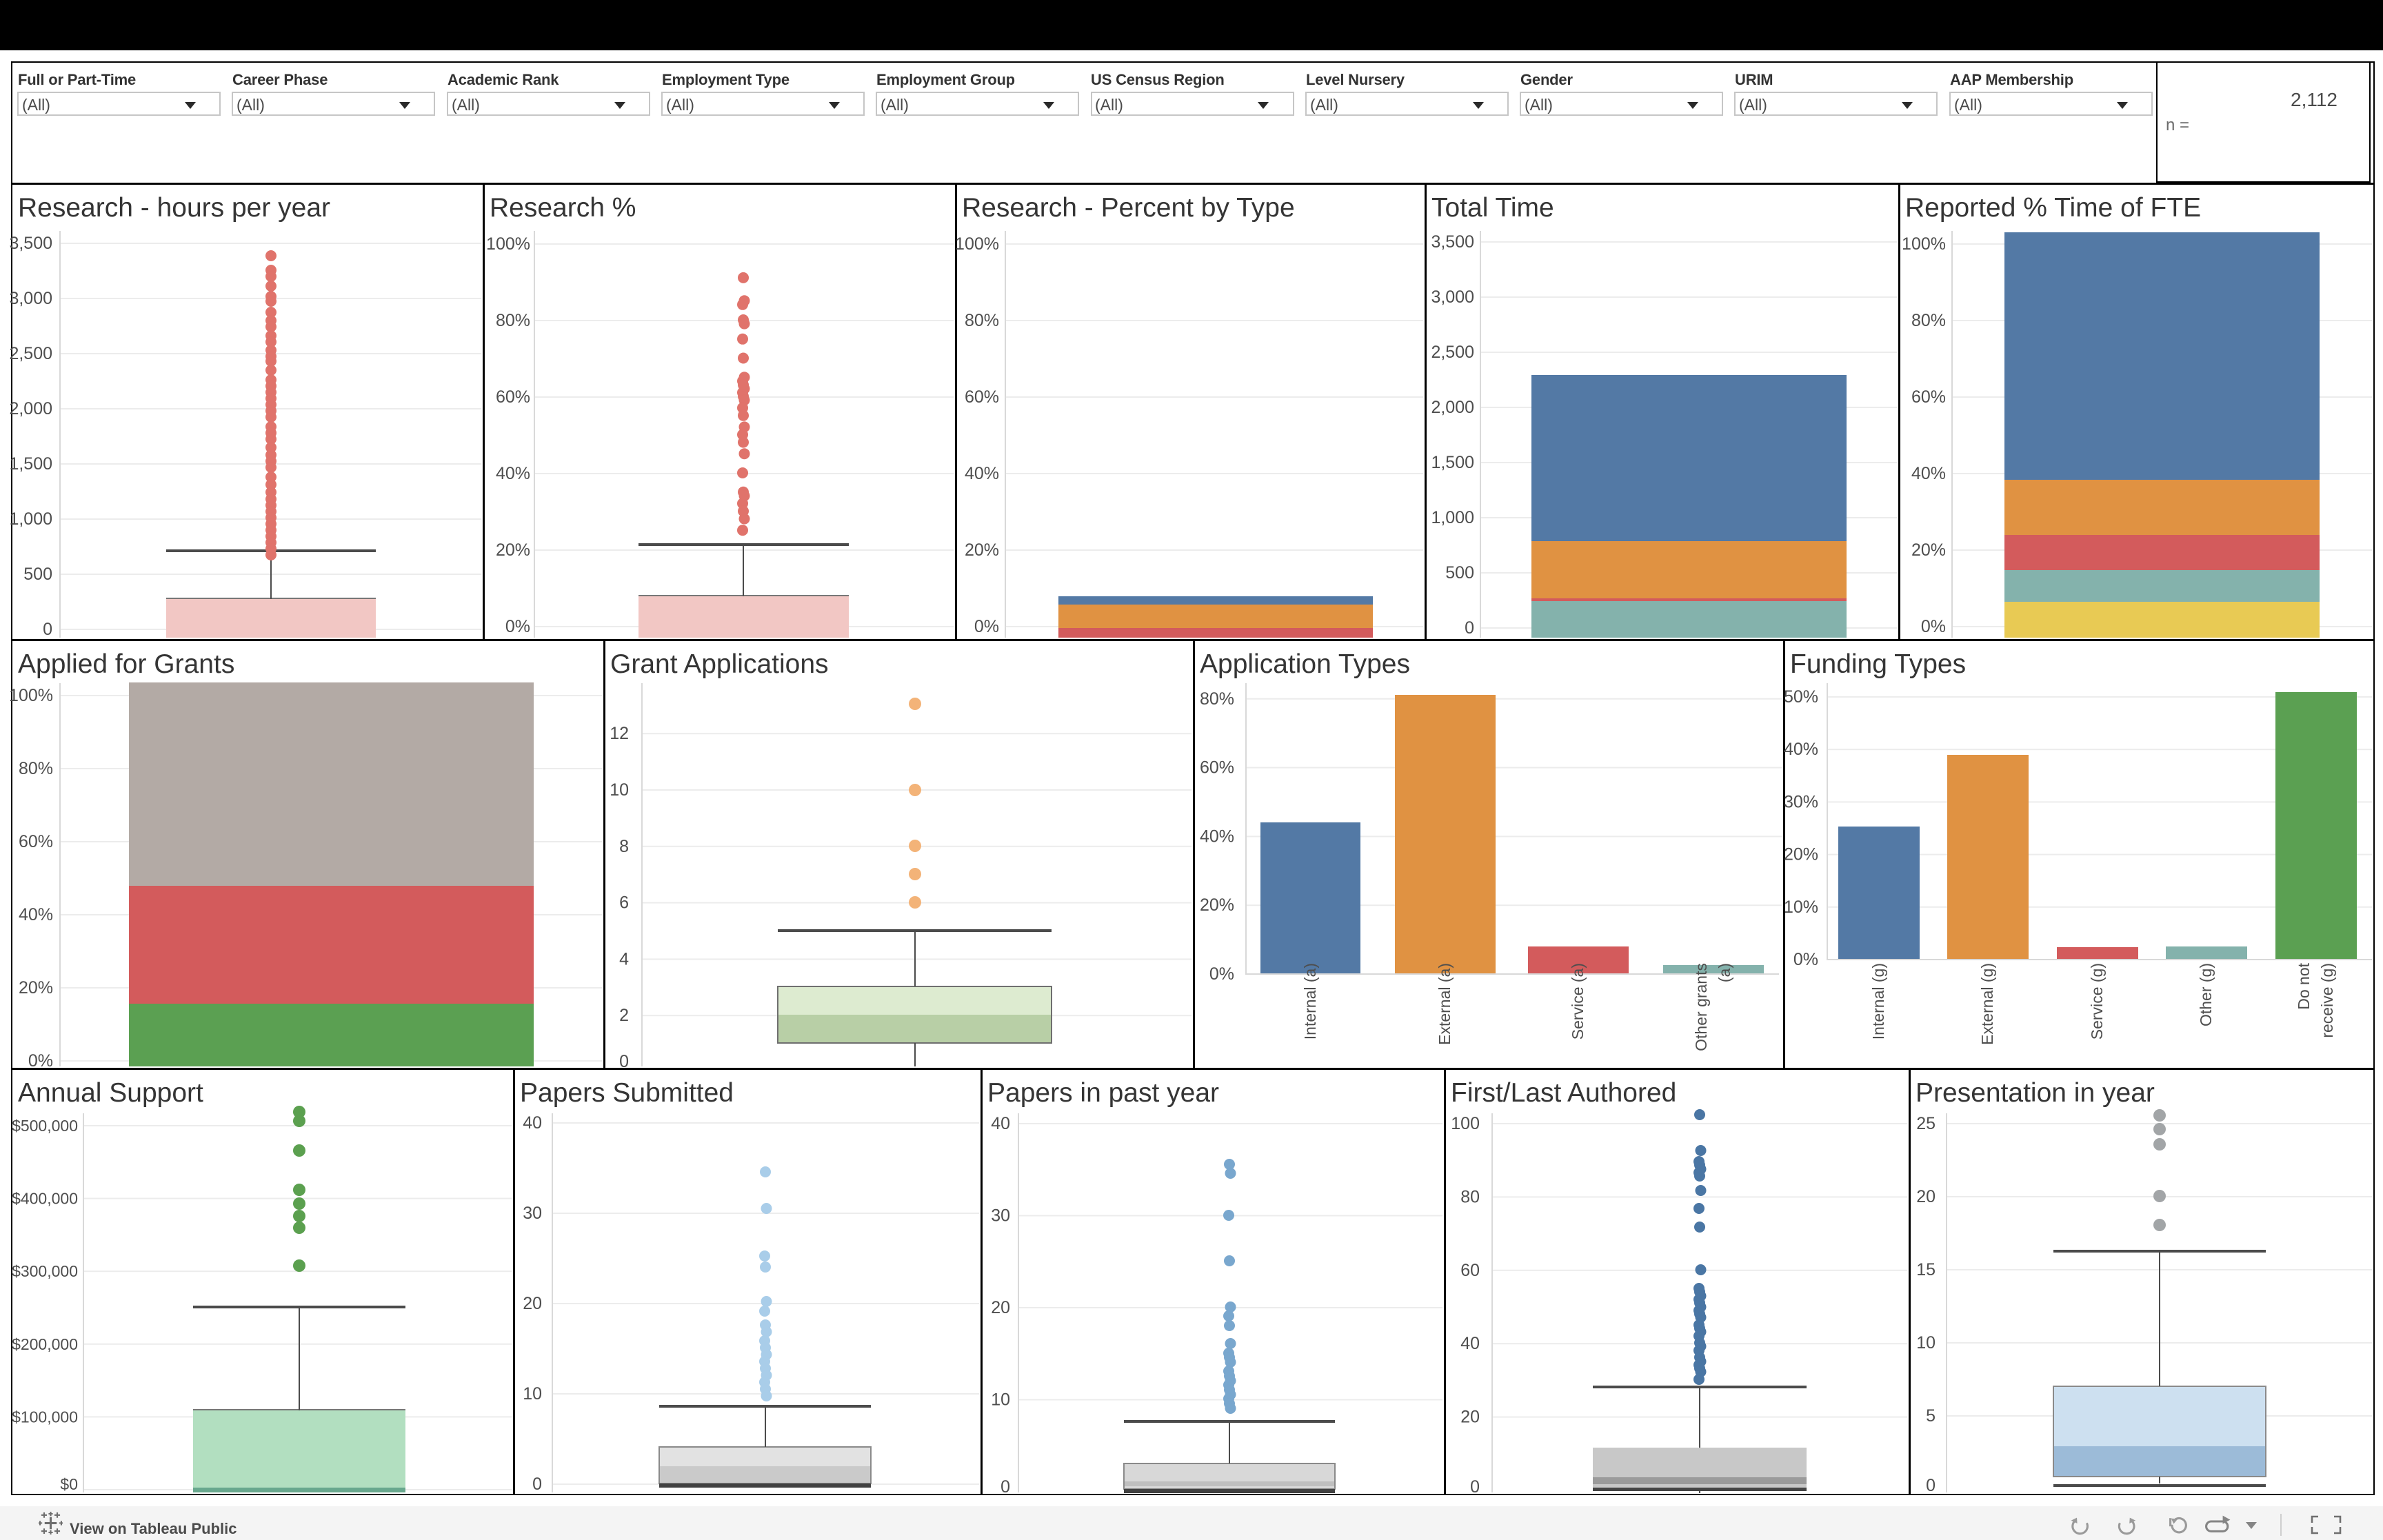  Describe the element at coordinates (1310, 1002) in the screenshot. I see `svg-text: Internal (a)` at that location.